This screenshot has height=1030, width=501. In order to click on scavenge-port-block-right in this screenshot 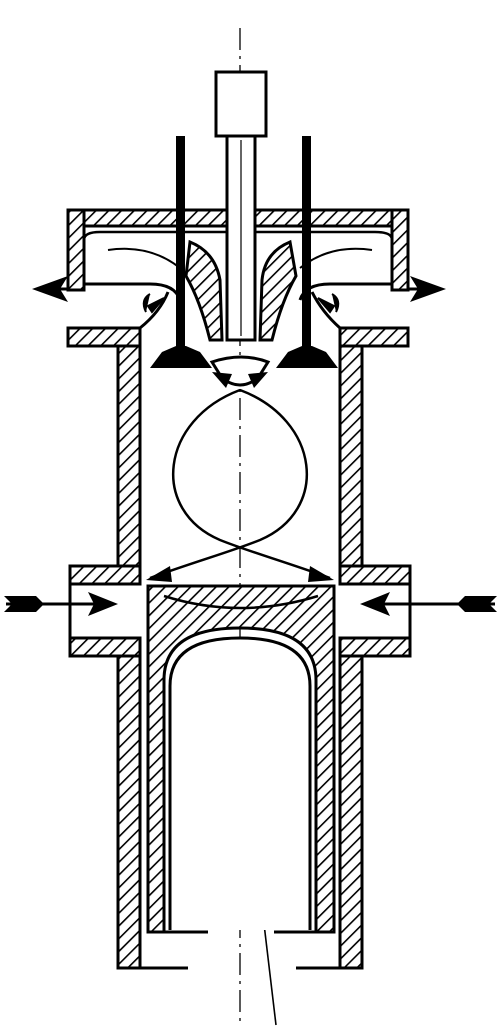, I will do `click(375, 611)`.